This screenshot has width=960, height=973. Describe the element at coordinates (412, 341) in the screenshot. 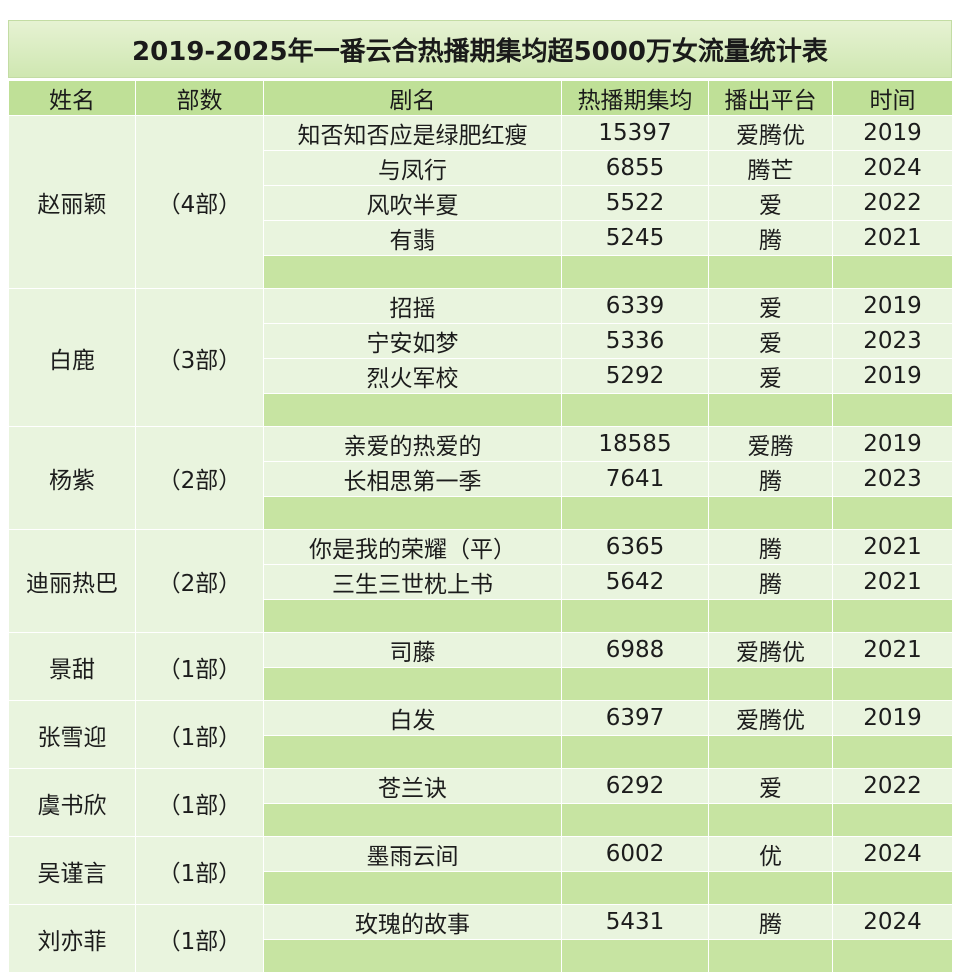

I see `drama-title: 宁安如梦` at that location.